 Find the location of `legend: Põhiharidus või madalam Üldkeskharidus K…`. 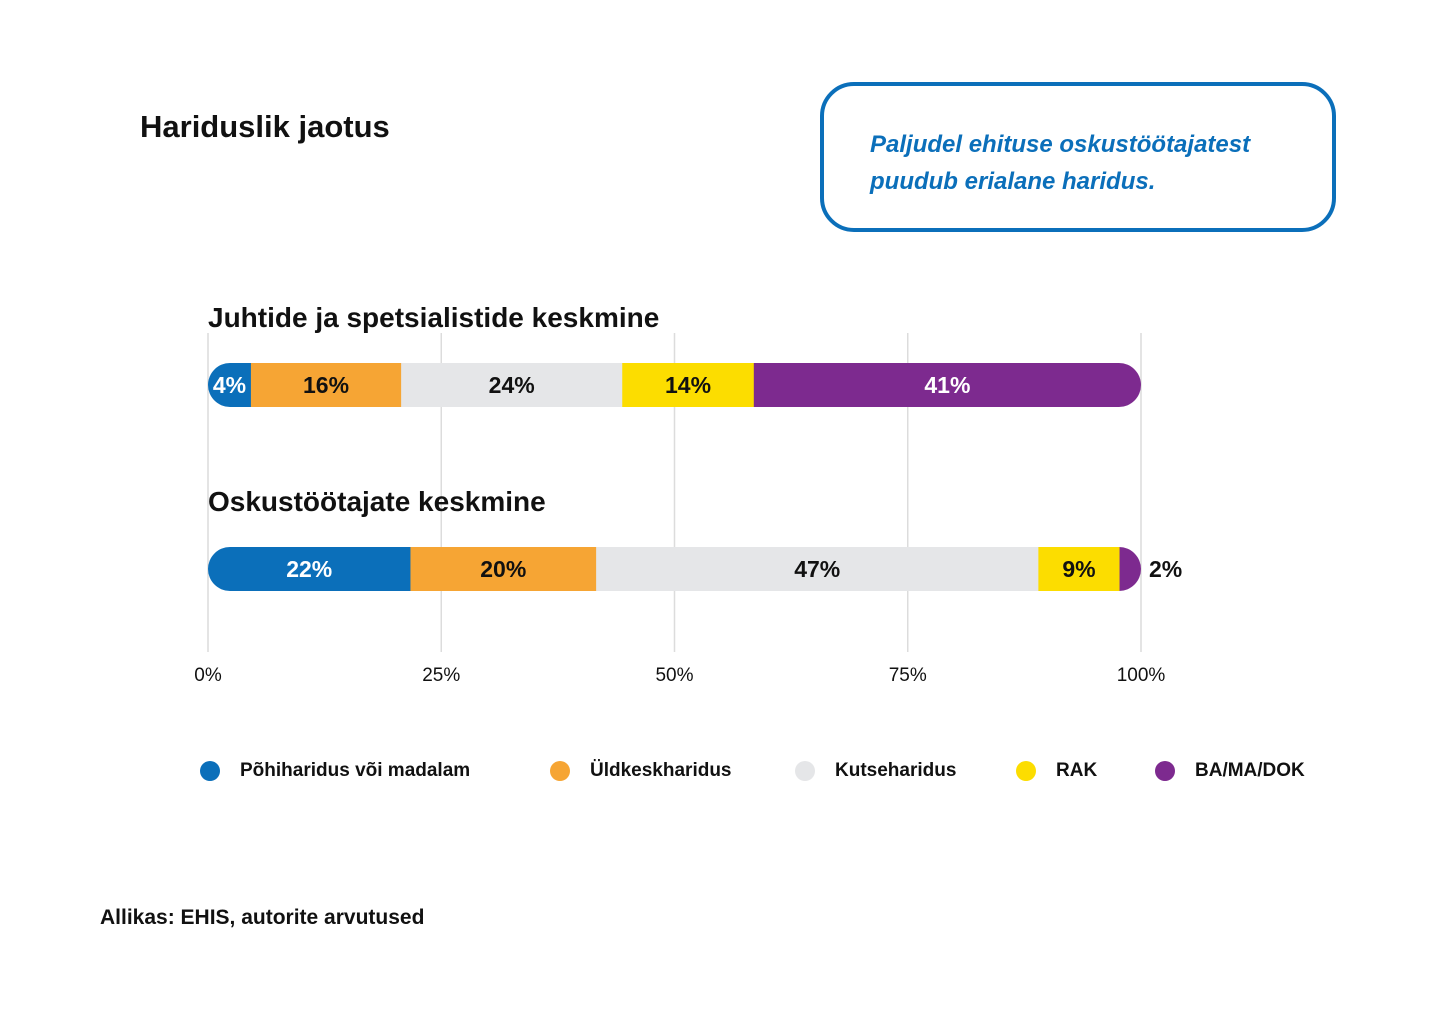

legend: Põhiharidus või madalam Üldkeskharidus K… is located at coordinates (770, 771).